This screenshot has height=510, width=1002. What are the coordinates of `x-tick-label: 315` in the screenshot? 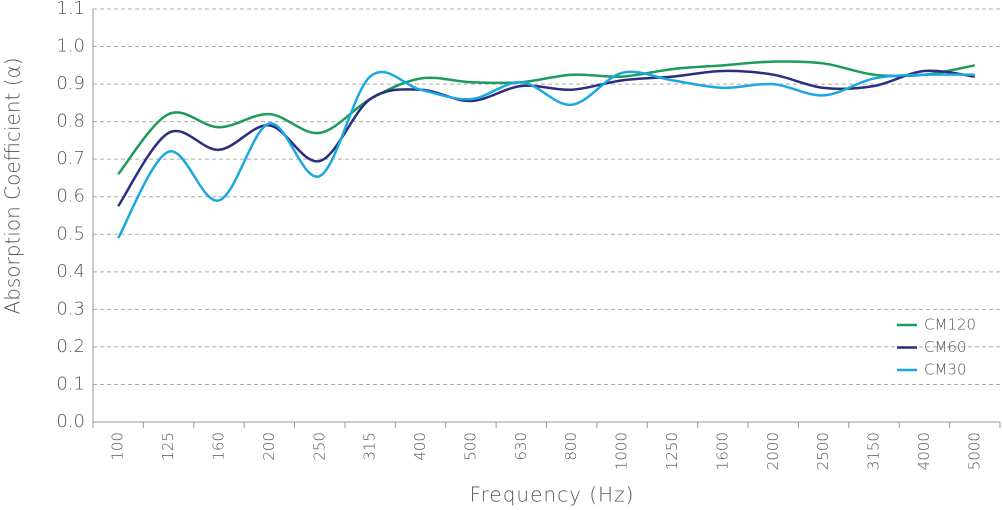 It's located at (370, 446).